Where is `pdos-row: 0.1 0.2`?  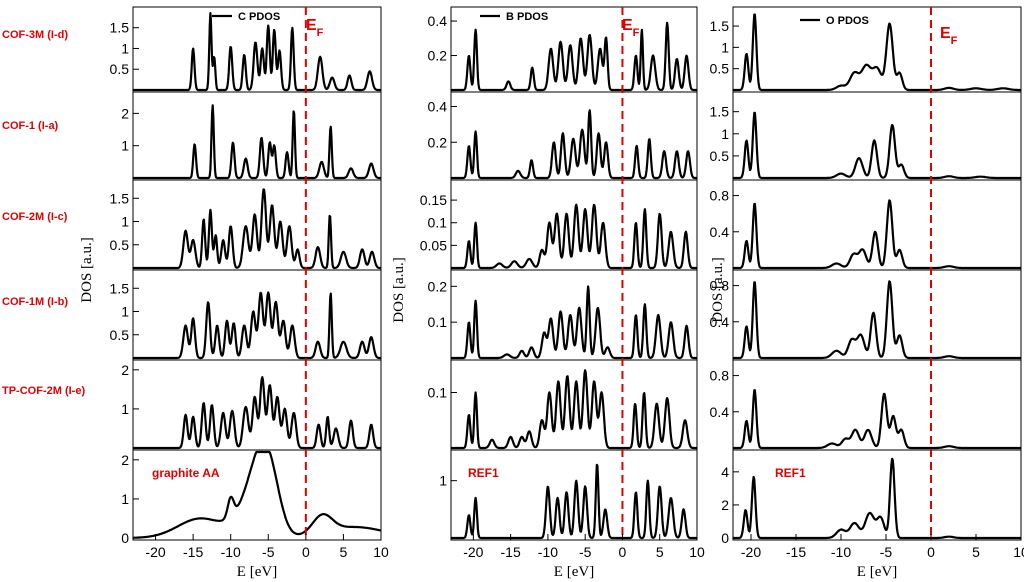
pdos-row: 0.1 0.2 is located at coordinates (563, 315).